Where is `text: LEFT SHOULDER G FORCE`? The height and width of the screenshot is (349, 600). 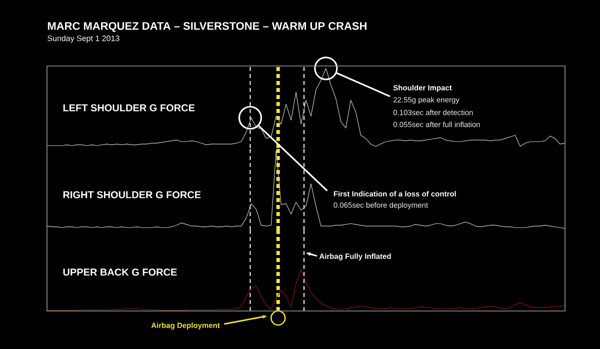
text: LEFT SHOULDER G FORCE is located at coordinates (129, 108).